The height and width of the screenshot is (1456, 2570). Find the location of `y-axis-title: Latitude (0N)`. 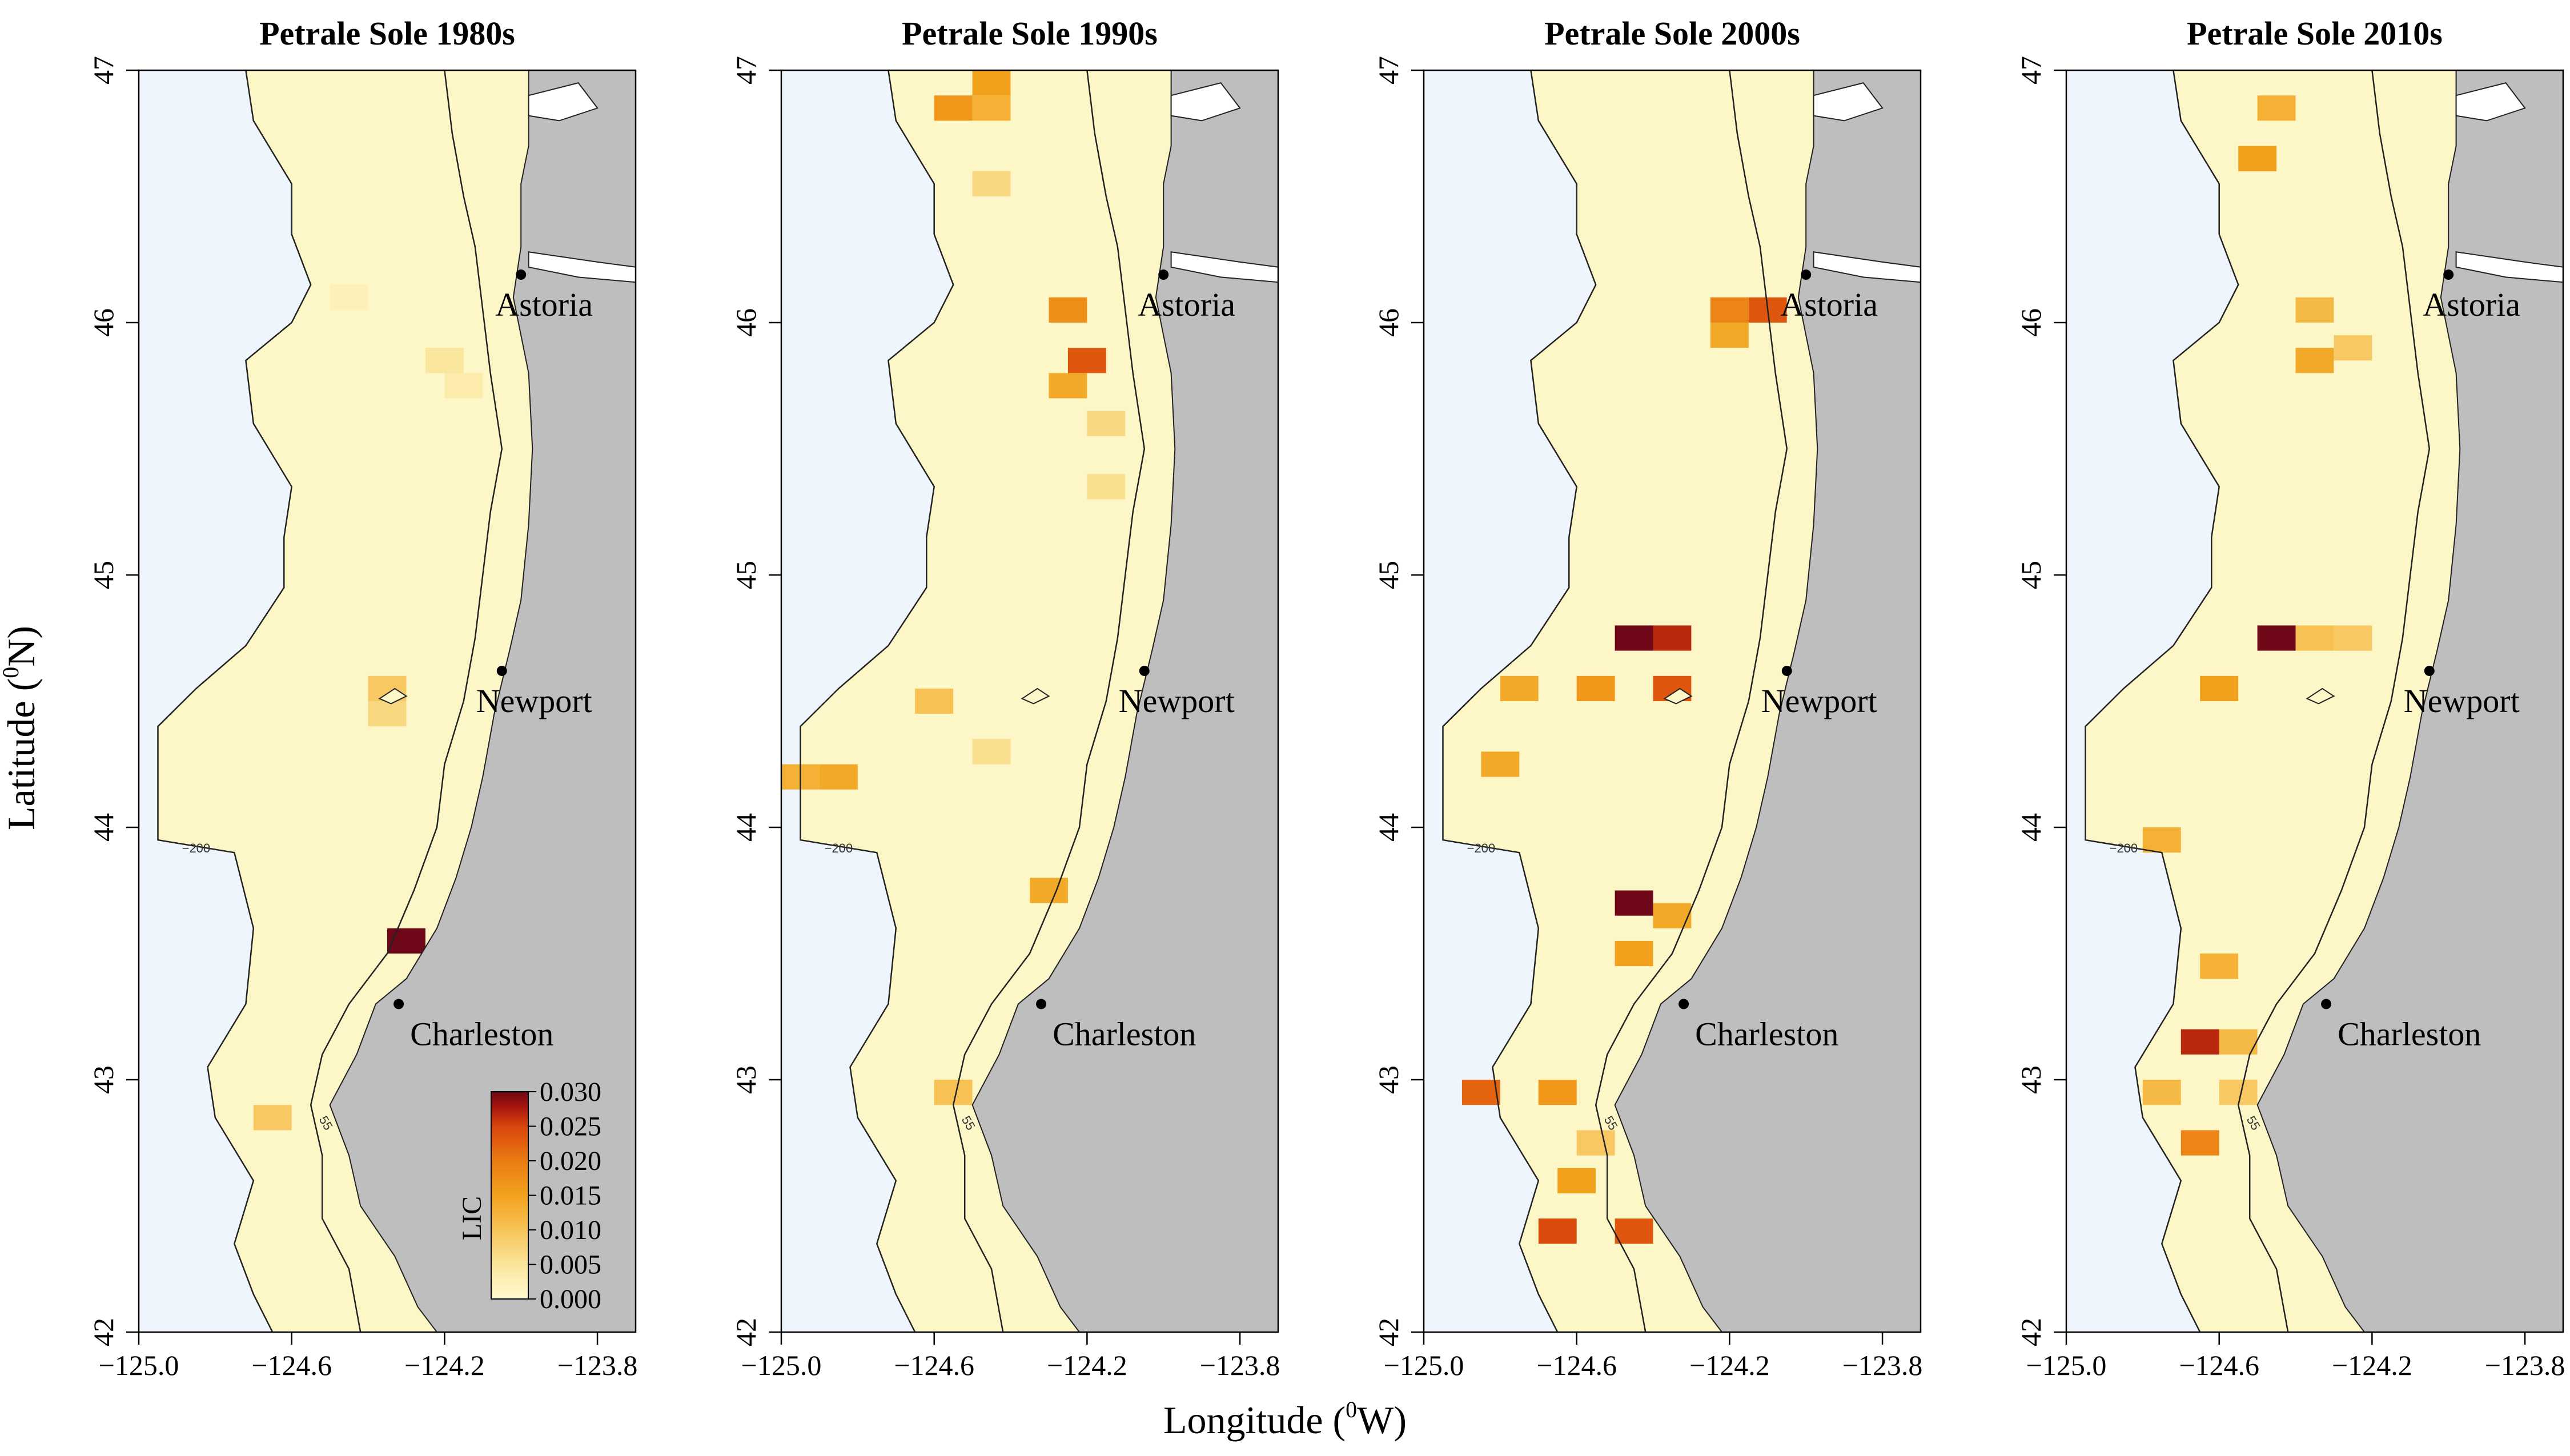

y-axis-title: Latitude (0N) is located at coordinates (21, 728).